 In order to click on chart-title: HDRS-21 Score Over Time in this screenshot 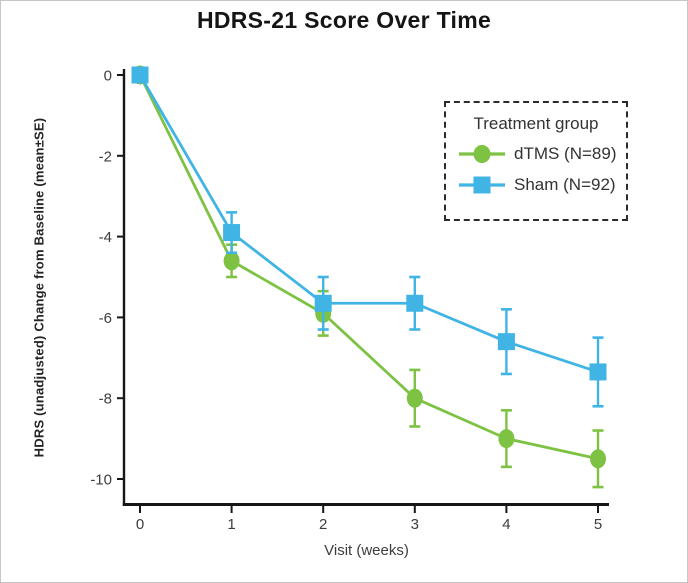, I will do `click(344, 20)`.